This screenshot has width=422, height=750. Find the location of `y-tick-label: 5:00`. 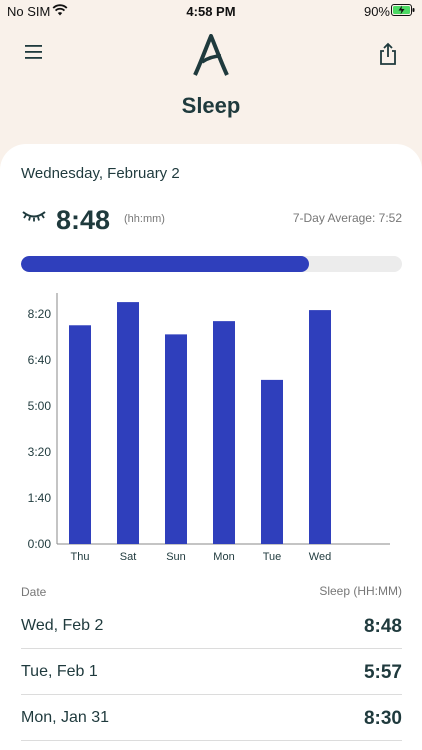

y-tick-label: 5:00 is located at coordinates (40, 406).